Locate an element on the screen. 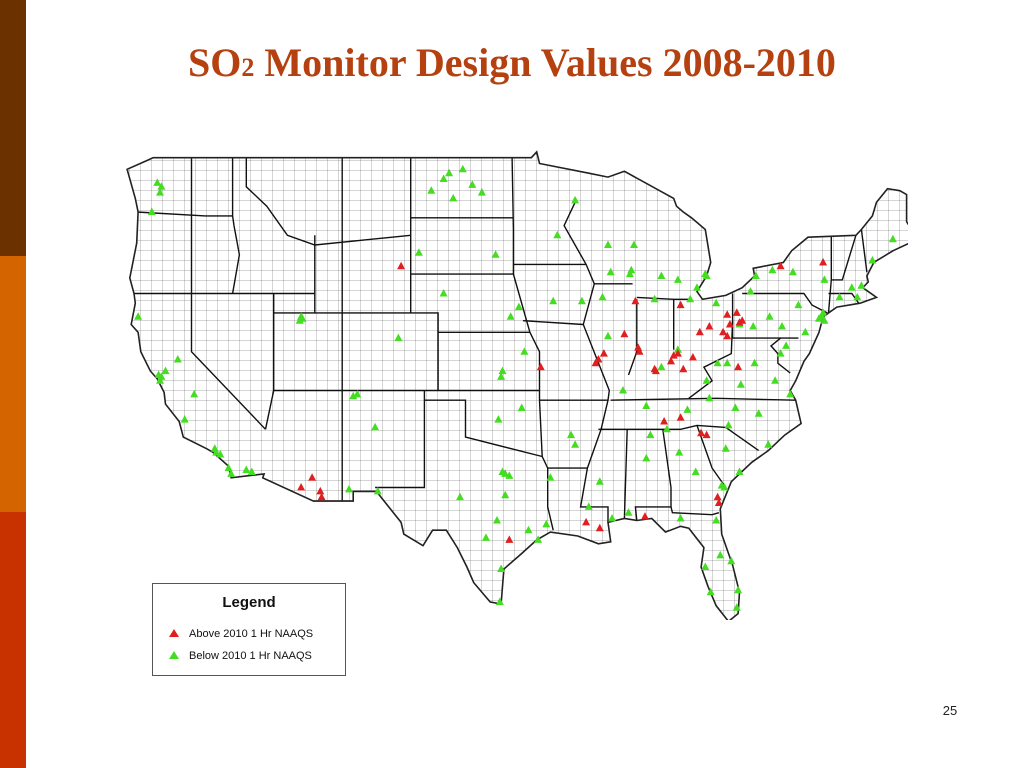 The height and width of the screenshot is (768, 1024). slide-title: SO2 Monitor Design Values 2008-2010 is located at coordinates (512, 65).